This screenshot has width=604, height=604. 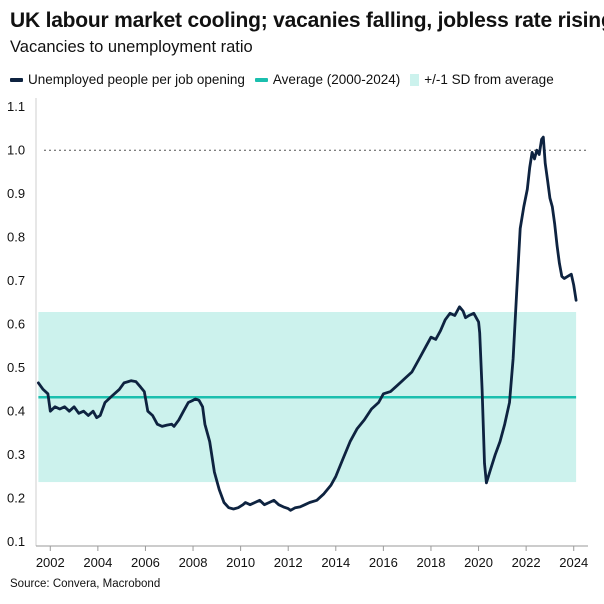 What do you see at coordinates (16, 498) in the screenshot?
I see `y-tick-label: 0.2` at bounding box center [16, 498].